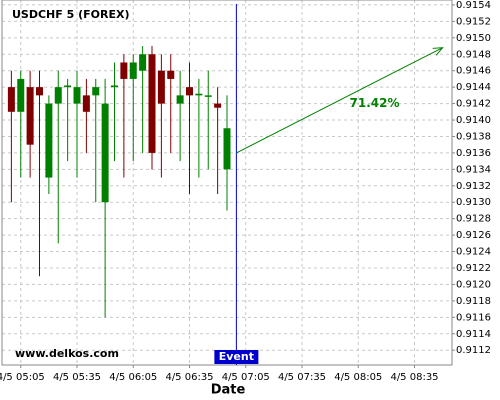 The image size is (500, 400). I want to click on y-tick-label: 0.9150, so click(473, 38).